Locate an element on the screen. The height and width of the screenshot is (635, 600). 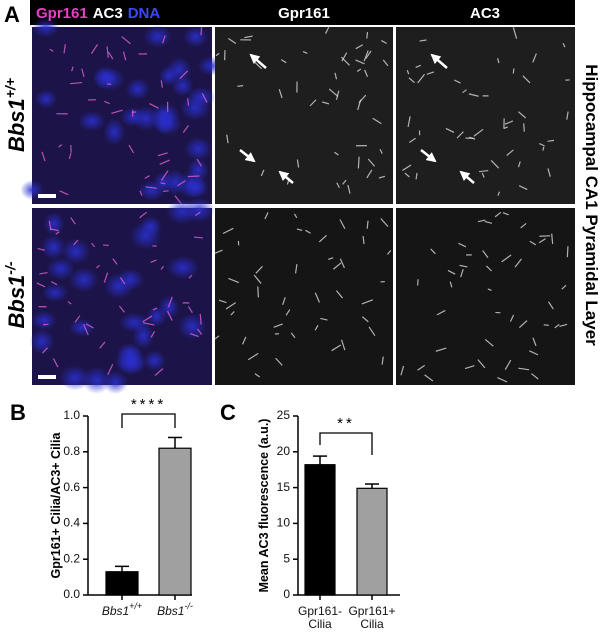
y-tick-label: 25 is located at coordinates (284, 415).